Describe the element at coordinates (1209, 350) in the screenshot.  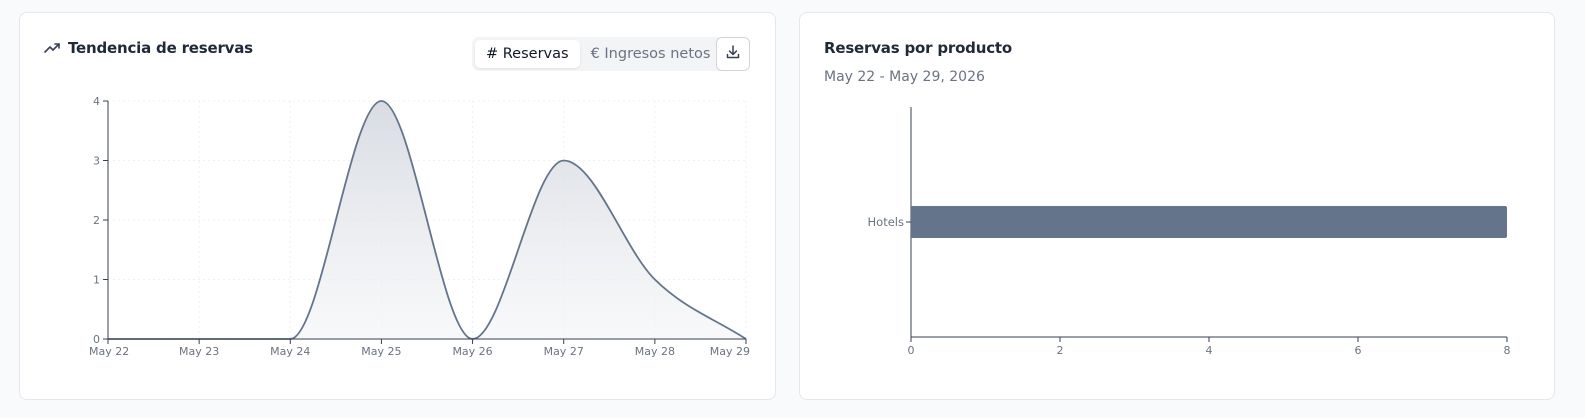
I see `x-tick-label: 4` at that location.